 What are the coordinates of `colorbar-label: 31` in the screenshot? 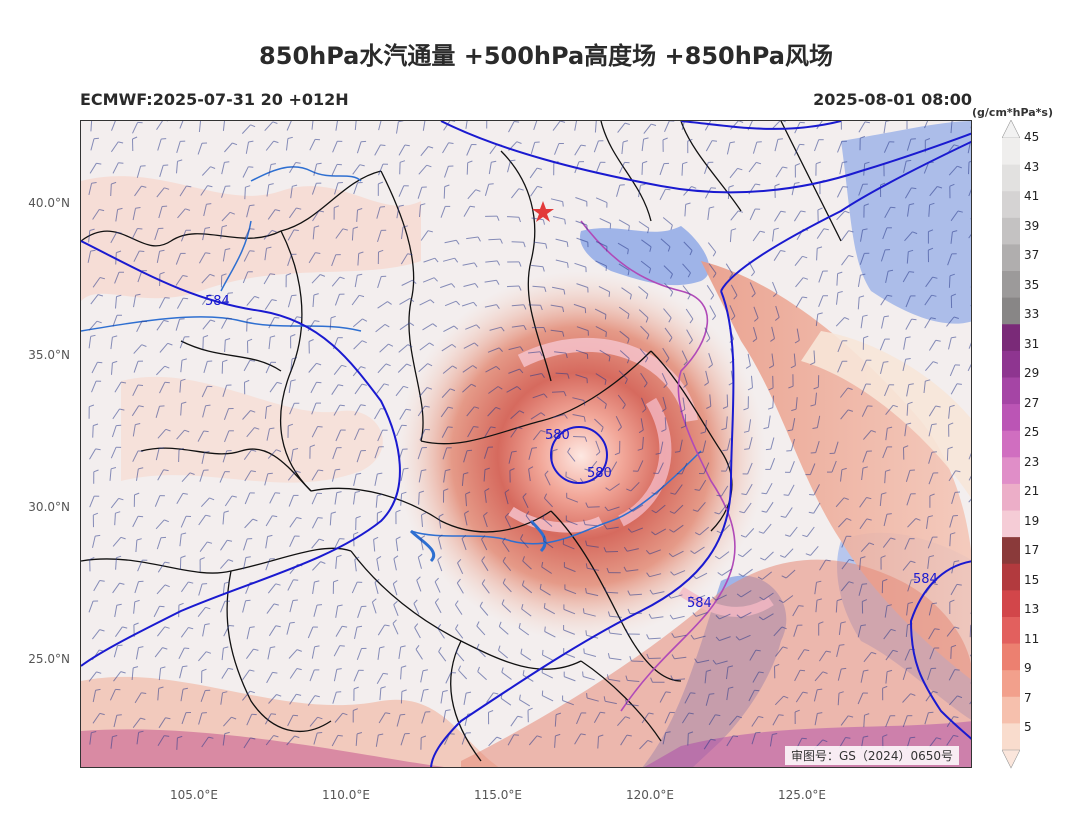 It's located at (1032, 343).